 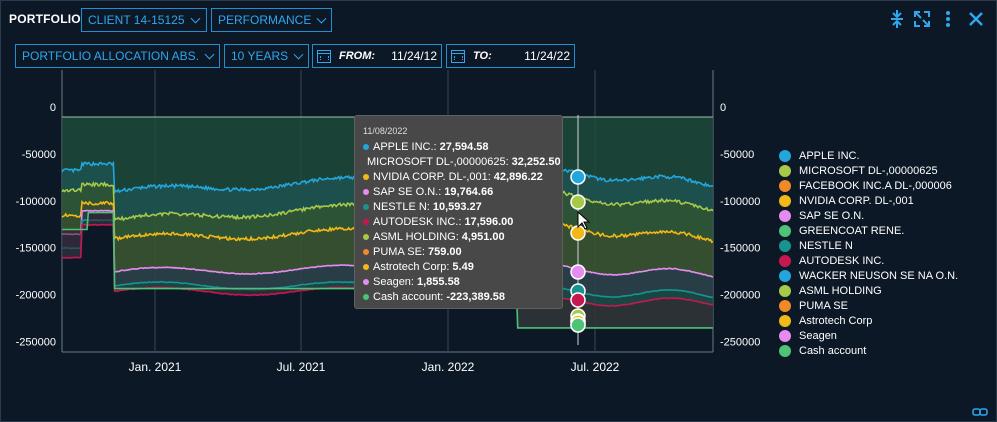 What do you see at coordinates (464, 146) in the screenshot?
I see `tooltip-row-value: 27,594.58` at bounding box center [464, 146].